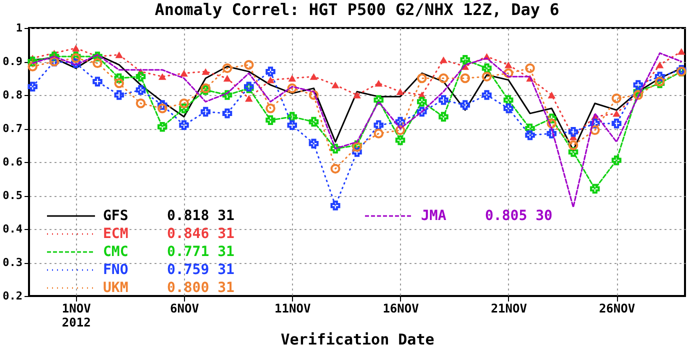  What do you see at coordinates (115, 252) in the screenshot?
I see `legend-label: CMC` at bounding box center [115, 252].